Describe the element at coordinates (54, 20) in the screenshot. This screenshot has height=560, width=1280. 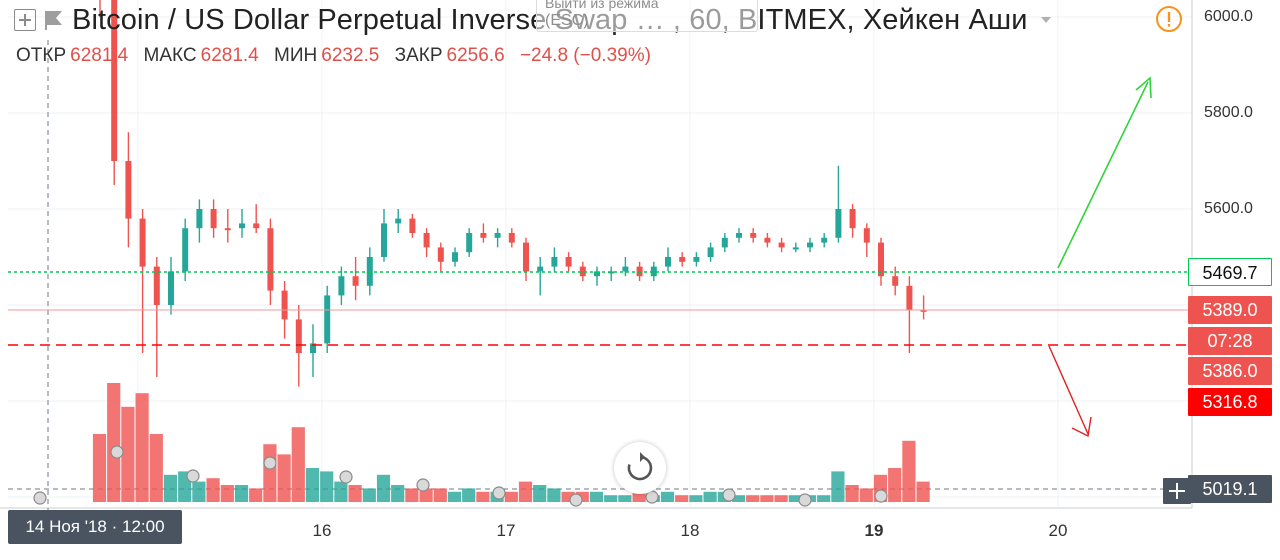
I see `flag-icon` at that location.